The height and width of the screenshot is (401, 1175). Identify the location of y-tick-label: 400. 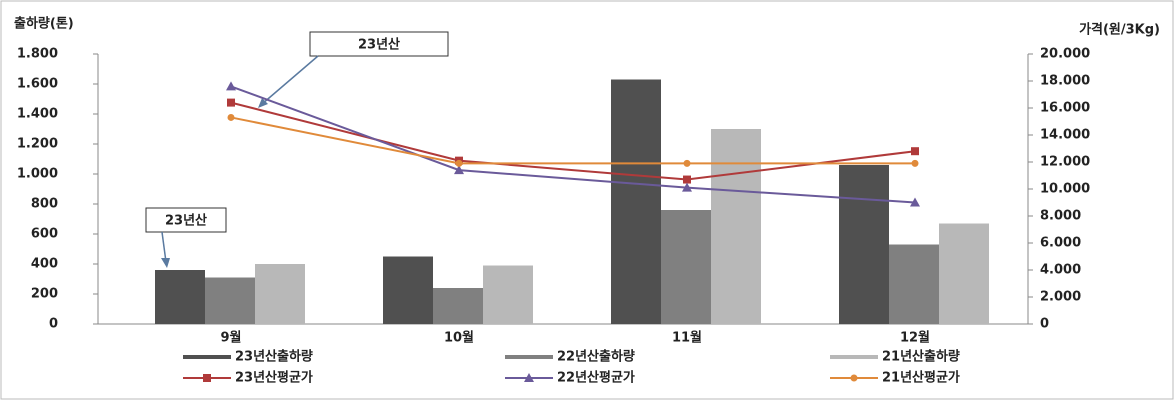
(44, 264).